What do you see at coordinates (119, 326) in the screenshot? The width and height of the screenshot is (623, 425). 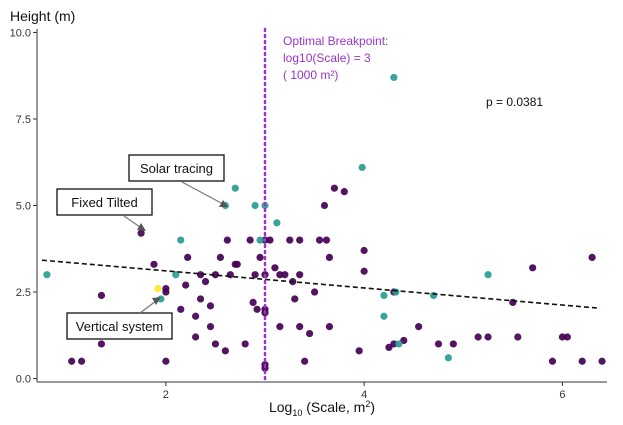 I see `callout-label: Vertical system` at bounding box center [119, 326].